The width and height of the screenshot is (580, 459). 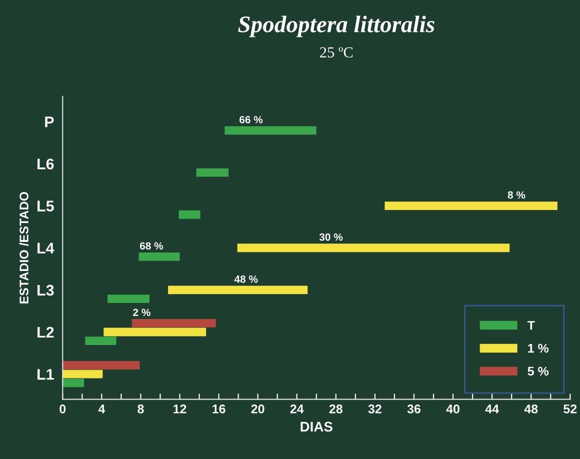 What do you see at coordinates (336, 52) in the screenshot?
I see `chart-subtitle: 25 ºC` at bounding box center [336, 52].